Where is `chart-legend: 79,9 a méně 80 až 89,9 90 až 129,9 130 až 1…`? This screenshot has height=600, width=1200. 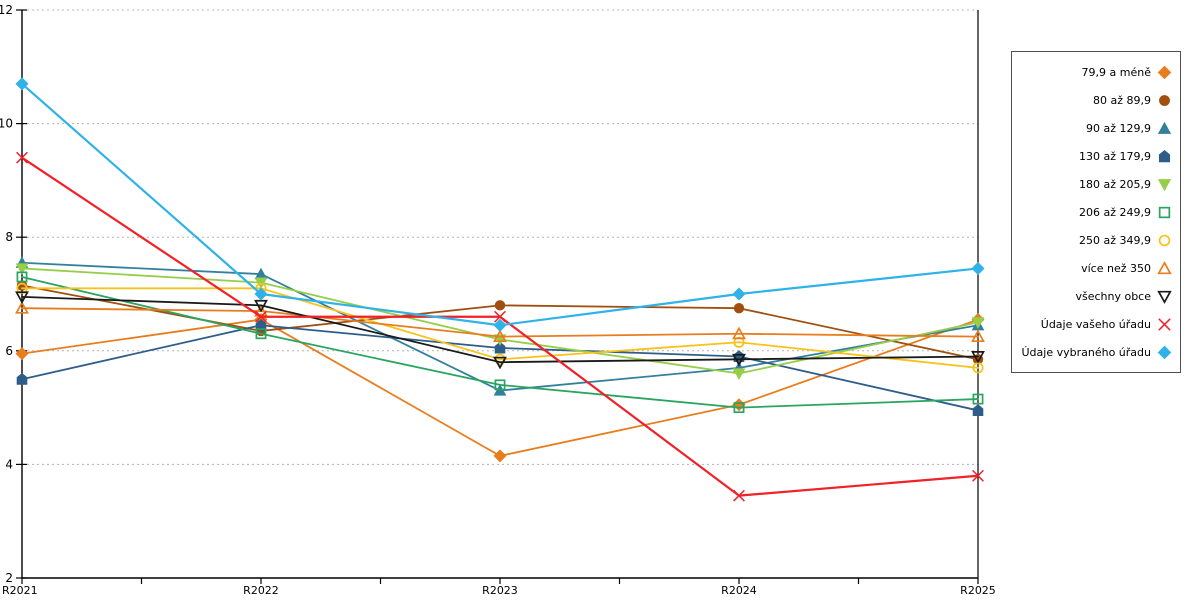 chart-legend: 79,9 a méně 80 až 89,9 90 až 129,9 130 až 1… is located at coordinates (1096, 212).